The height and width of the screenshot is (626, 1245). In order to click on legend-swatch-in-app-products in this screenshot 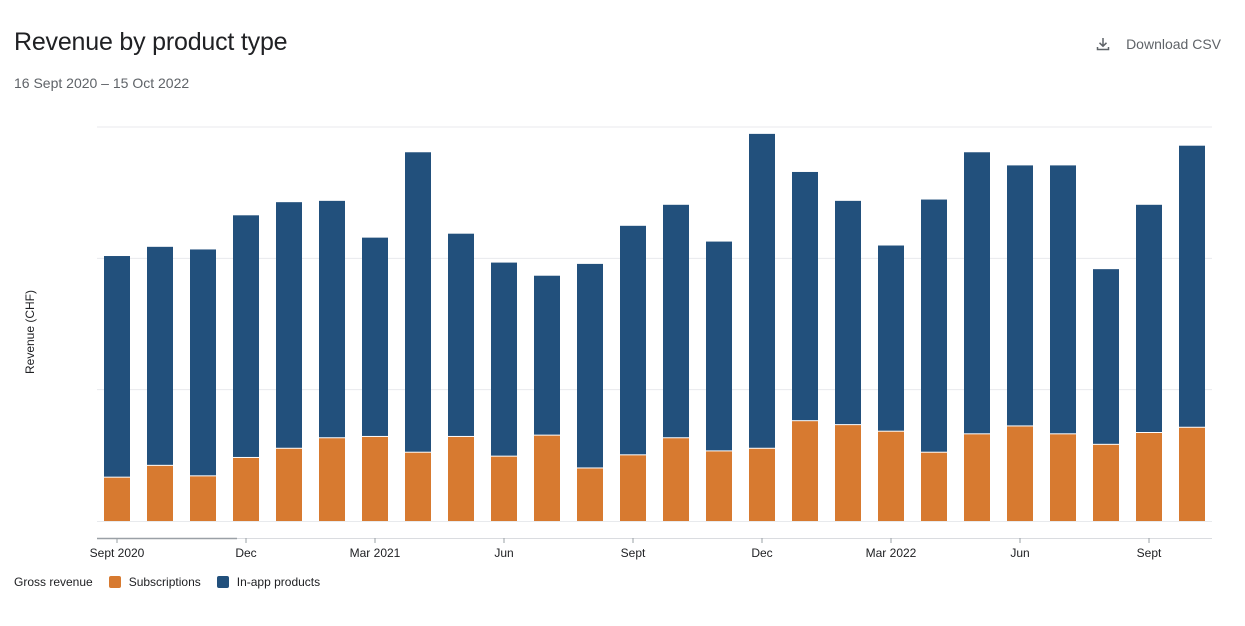, I will do `click(222, 582)`.